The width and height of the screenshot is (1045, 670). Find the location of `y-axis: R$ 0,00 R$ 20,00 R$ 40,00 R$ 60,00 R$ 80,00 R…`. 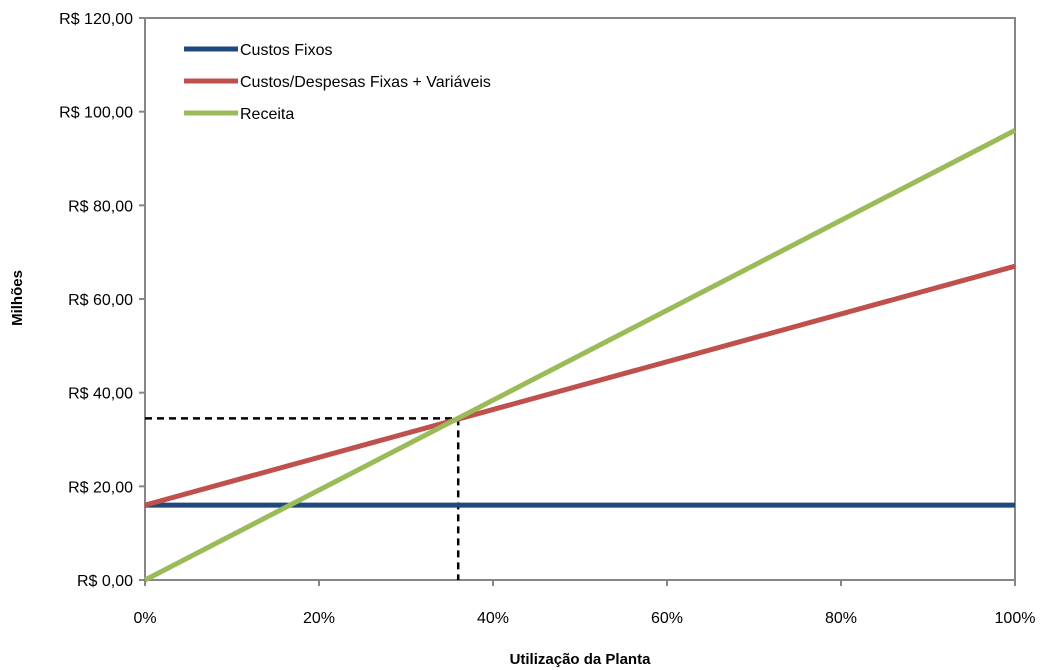

y-axis: R$ 0,00 R$ 20,00 R$ 40,00 R$ 60,00 R$ 80,00 R… is located at coordinates (102, 300).